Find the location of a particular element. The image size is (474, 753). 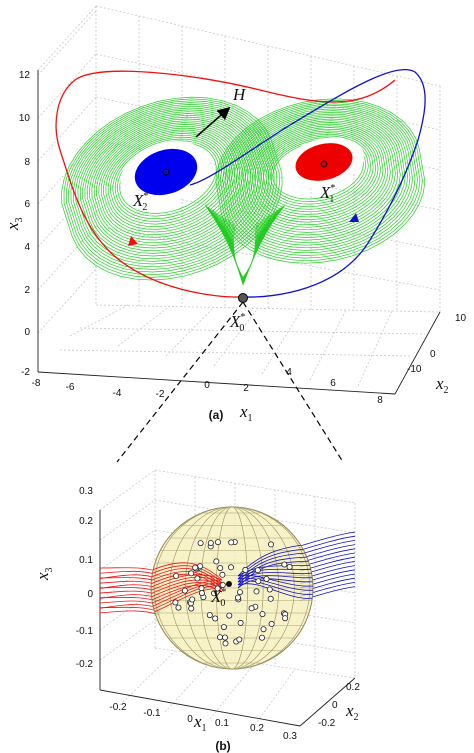

fixed-point-x1 is located at coordinates (324, 164).